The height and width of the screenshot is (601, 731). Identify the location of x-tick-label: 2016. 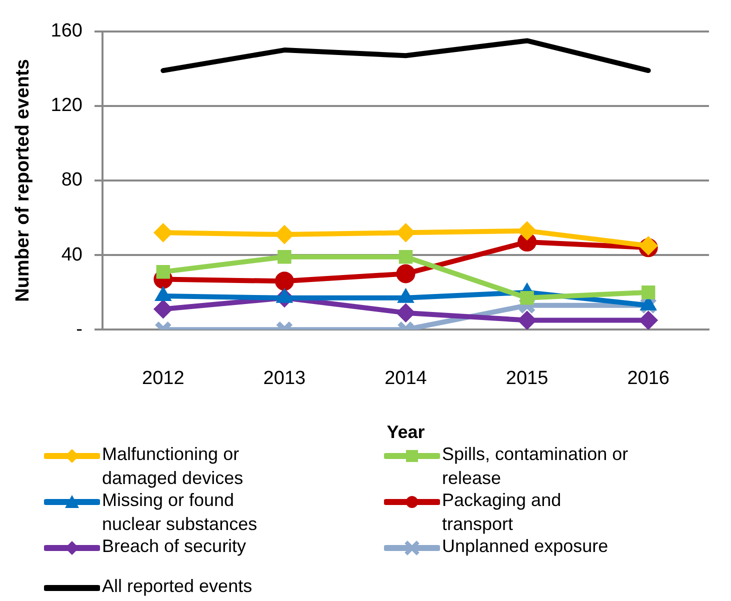
(648, 379).